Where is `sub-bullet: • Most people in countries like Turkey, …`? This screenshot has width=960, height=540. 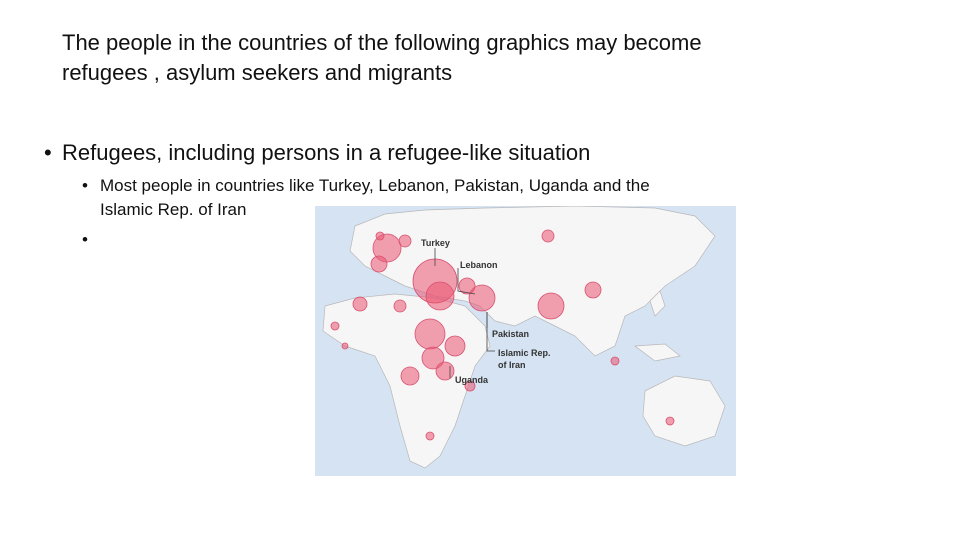 sub-bullet: • Most people in countries like Turkey, … is located at coordinates (366, 198).